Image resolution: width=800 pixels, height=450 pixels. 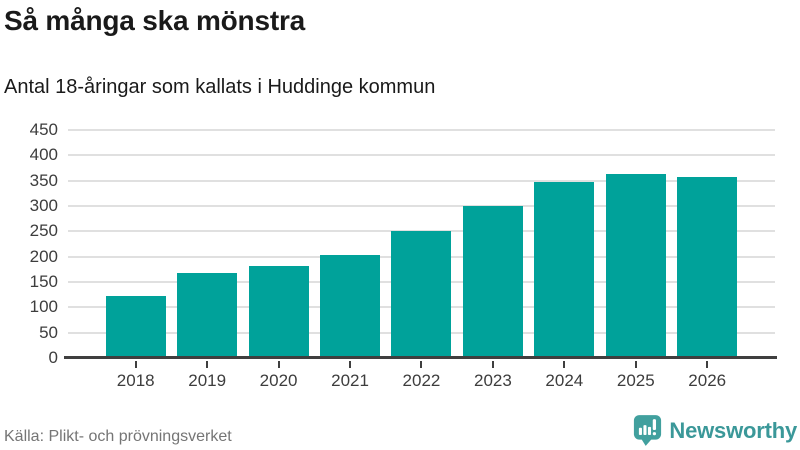 I want to click on bar-slot-2018: 2018, so click(x=135, y=260).